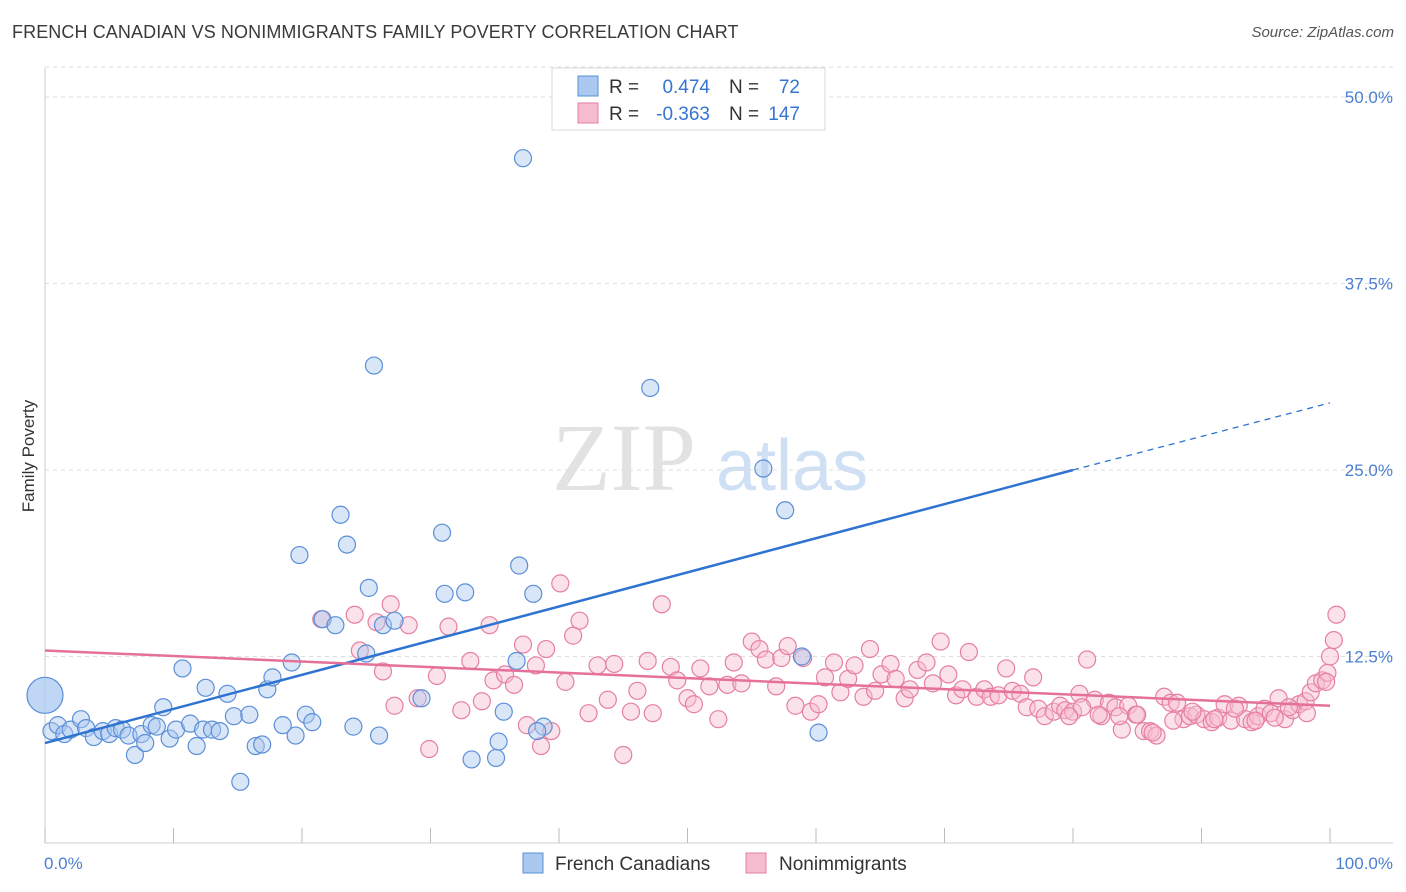  Describe the element at coordinates (624, 114) in the screenshot. I see `legend-r-label-pink: R =` at that location.